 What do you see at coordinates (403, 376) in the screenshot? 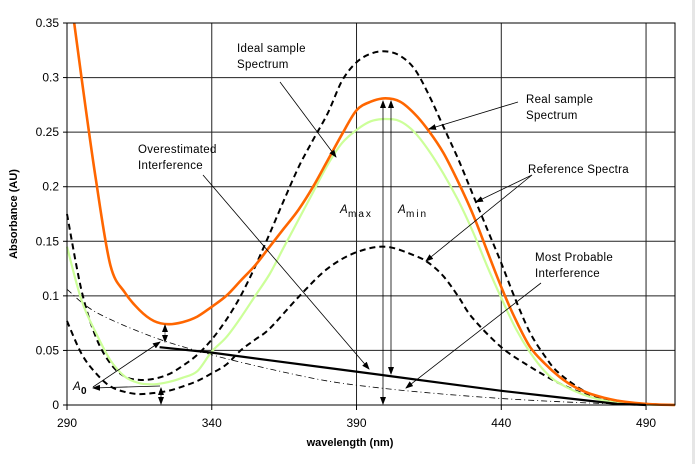
I see `series-overestimated-interference` at bounding box center [403, 376].